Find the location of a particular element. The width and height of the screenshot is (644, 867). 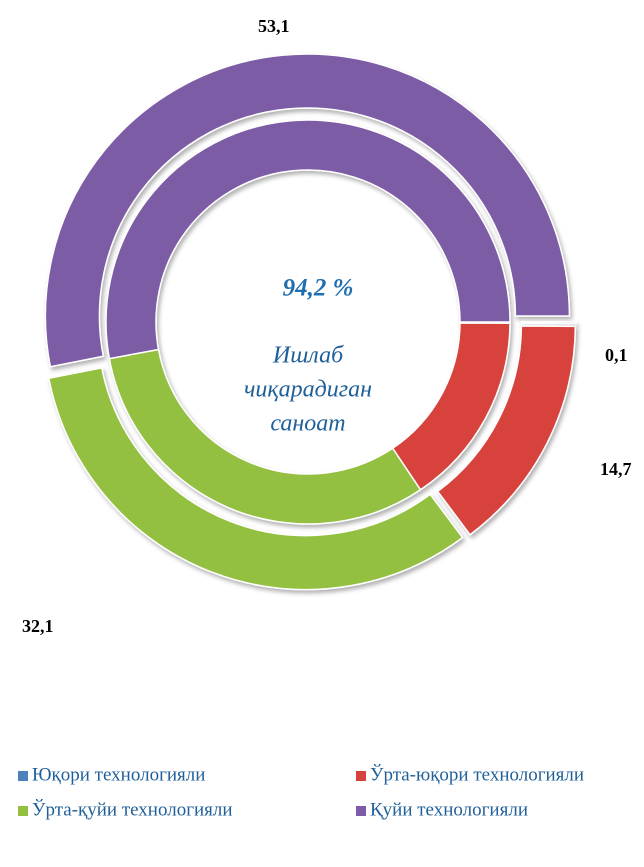

data-label: 32,1 is located at coordinates (38, 626).